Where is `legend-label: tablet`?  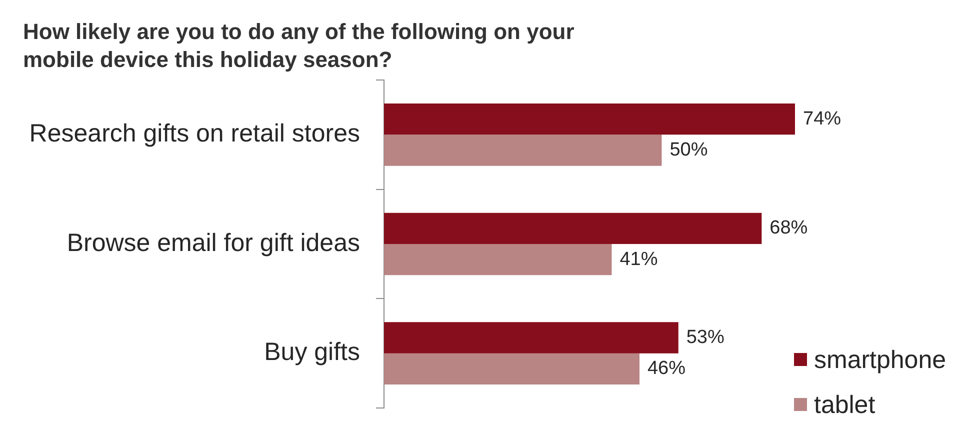
legend-label: tablet is located at coordinates (845, 404).